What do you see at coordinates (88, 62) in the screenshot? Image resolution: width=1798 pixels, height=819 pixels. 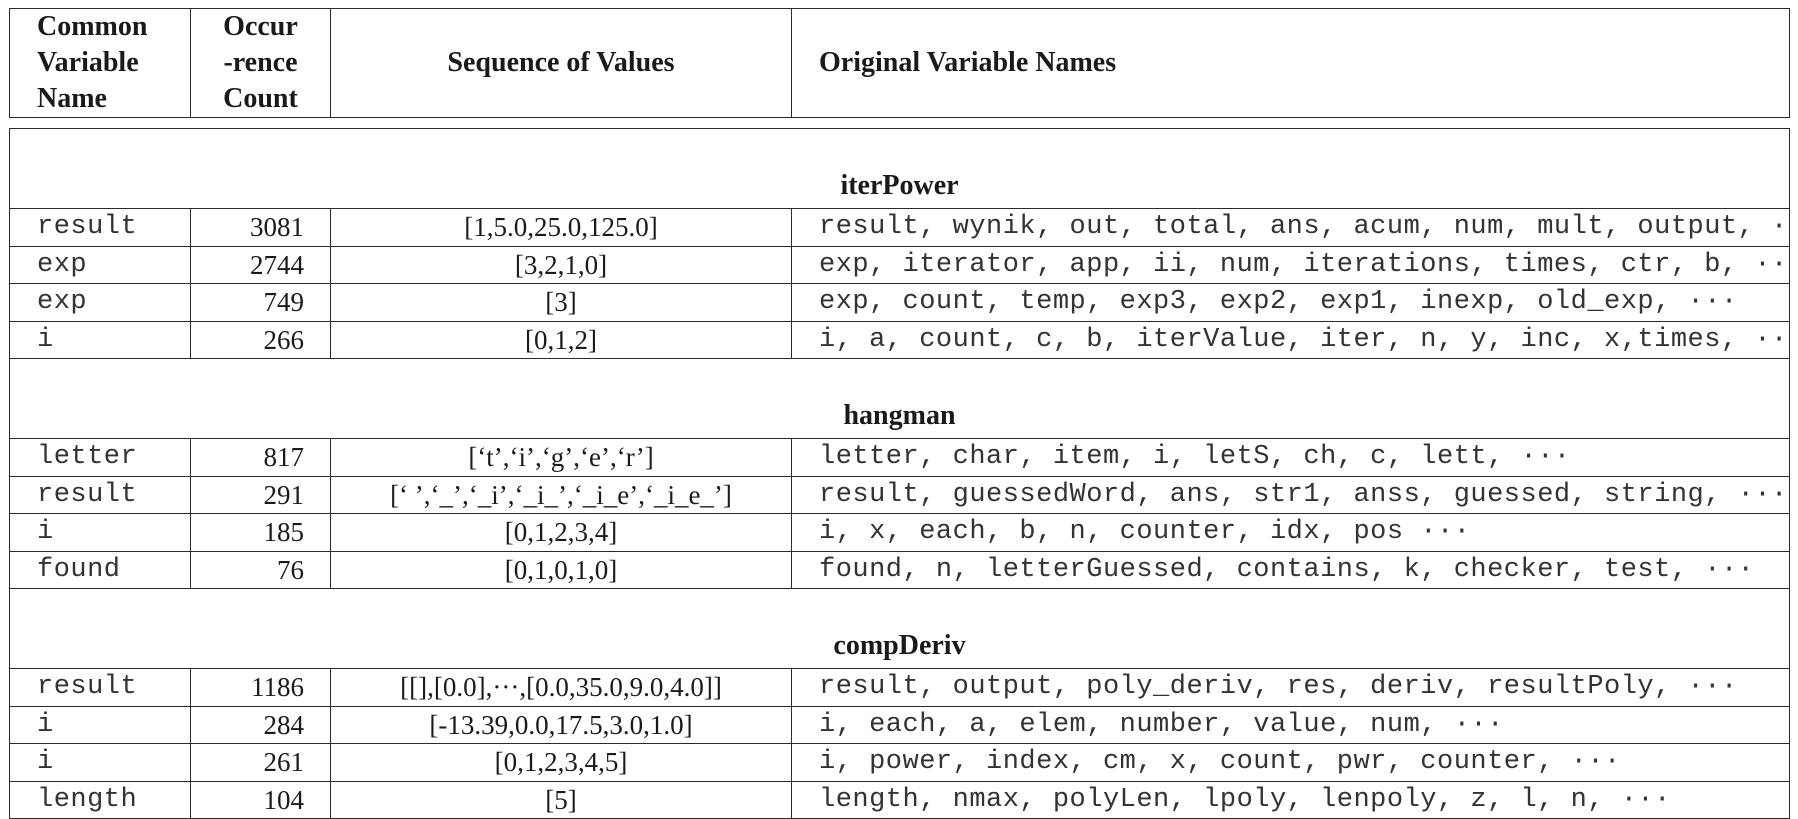 I see `header-text: Variable` at bounding box center [88, 62].